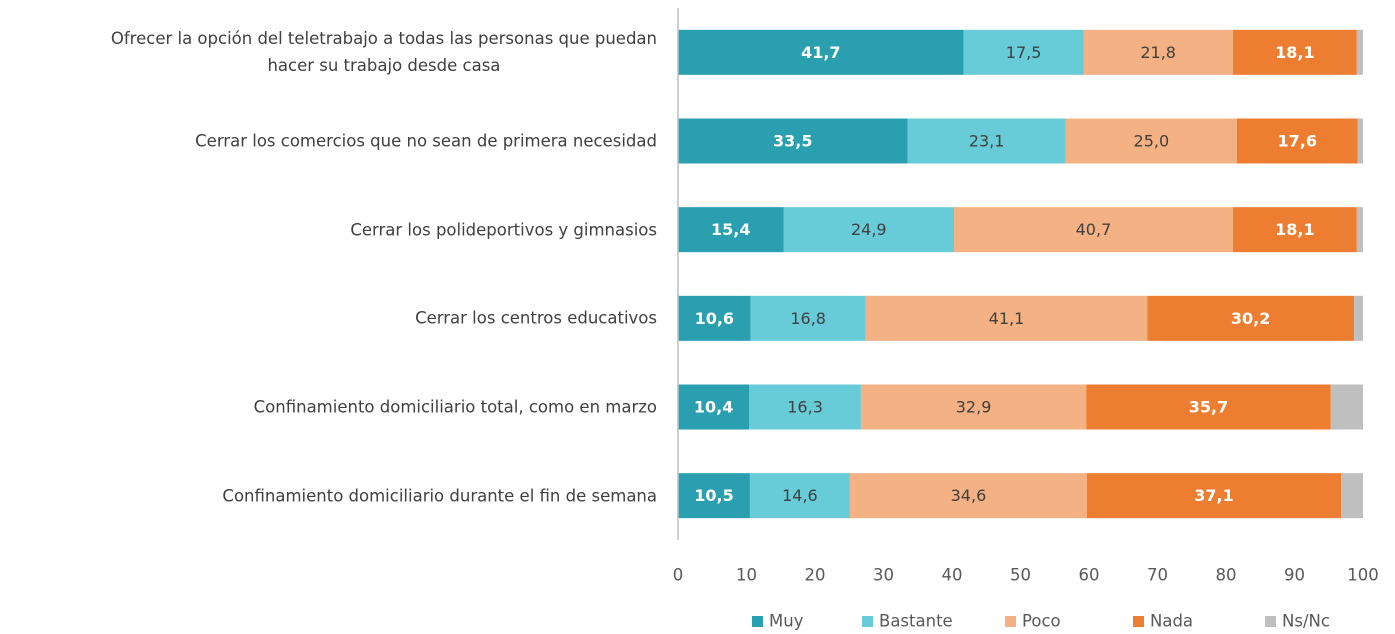 Image resolution: width=1395 pixels, height=634 pixels. What do you see at coordinates (1363, 575) in the screenshot?
I see `x-tick-label: 100` at bounding box center [1363, 575].